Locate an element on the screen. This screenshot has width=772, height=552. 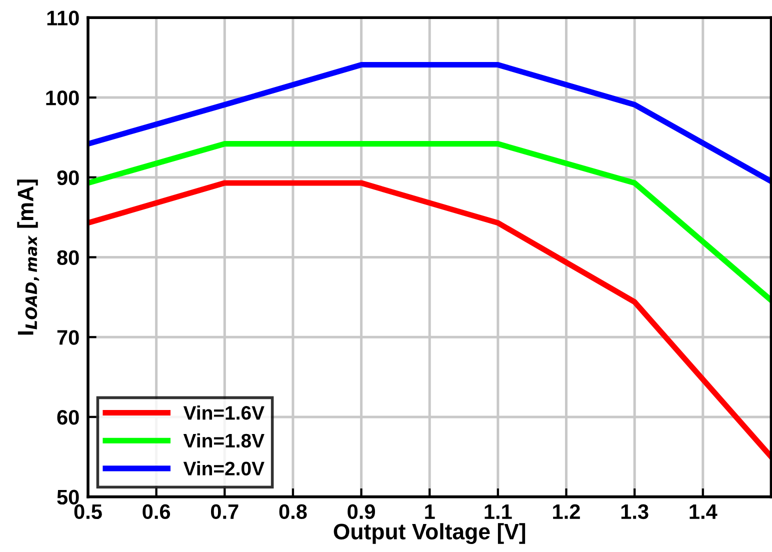
x-tick-label: 0.5 is located at coordinates (88, 512).